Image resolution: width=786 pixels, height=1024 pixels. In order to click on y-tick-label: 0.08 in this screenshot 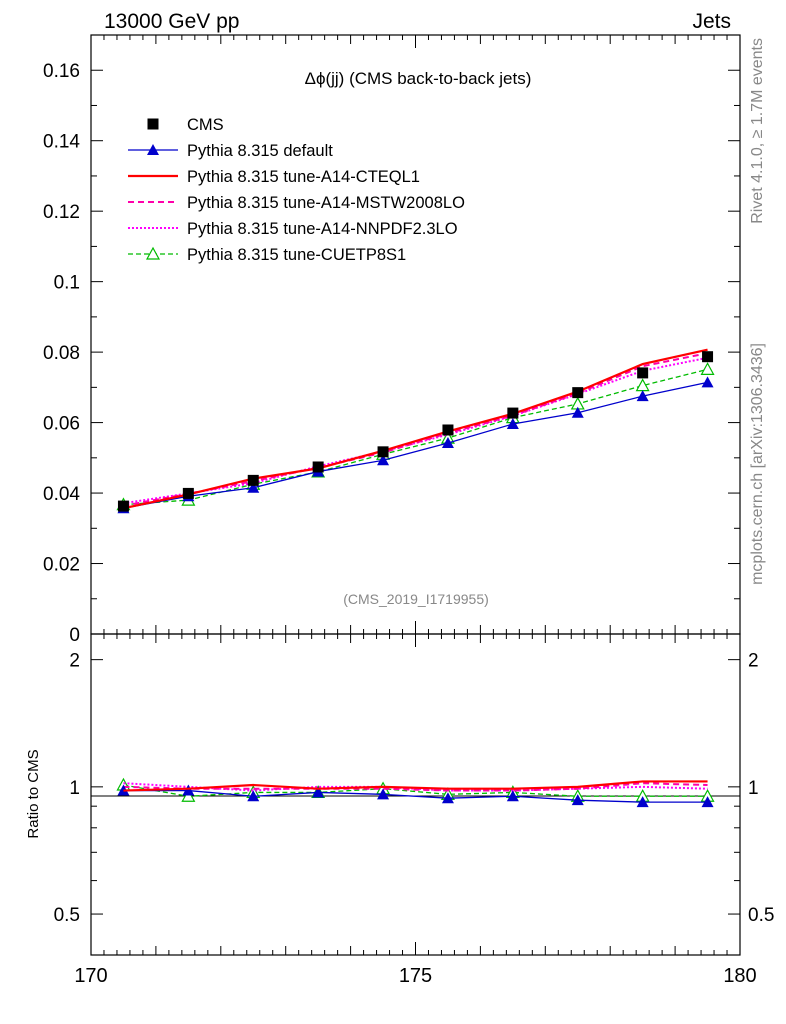, I will do `click(61, 353)`.